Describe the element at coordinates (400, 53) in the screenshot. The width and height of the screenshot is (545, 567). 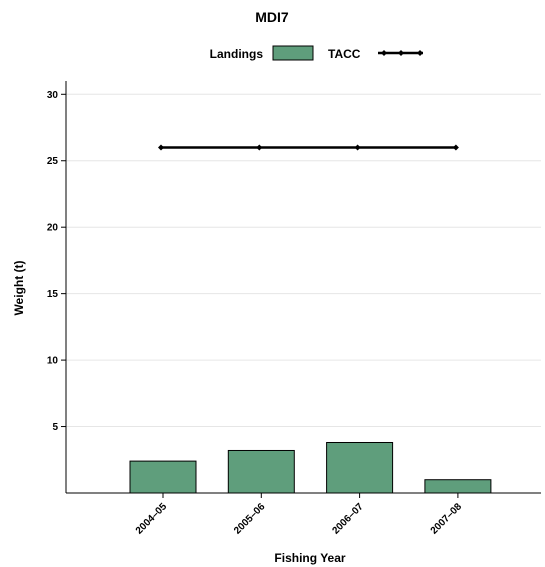
I see `legend-tacc-symbol` at that location.